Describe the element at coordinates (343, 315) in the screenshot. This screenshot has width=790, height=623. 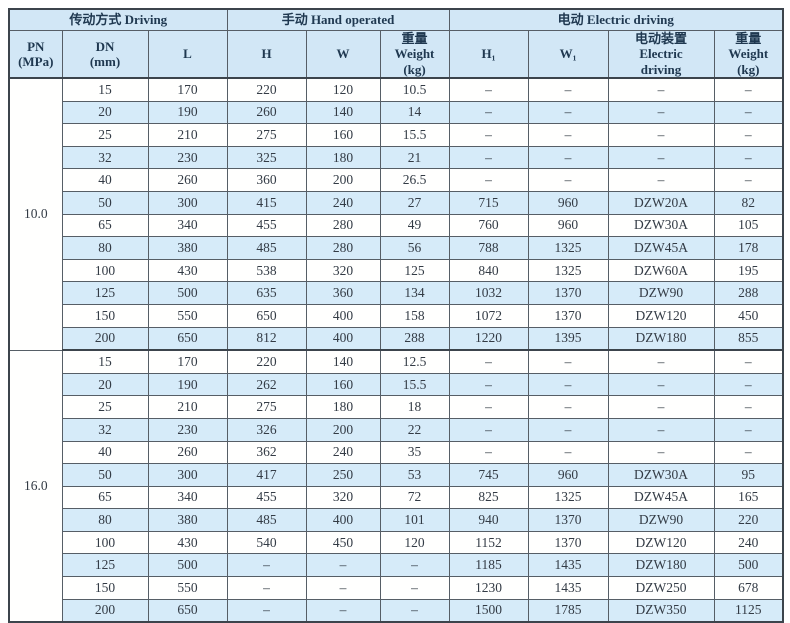
I see `cell-w: 400` at that location.